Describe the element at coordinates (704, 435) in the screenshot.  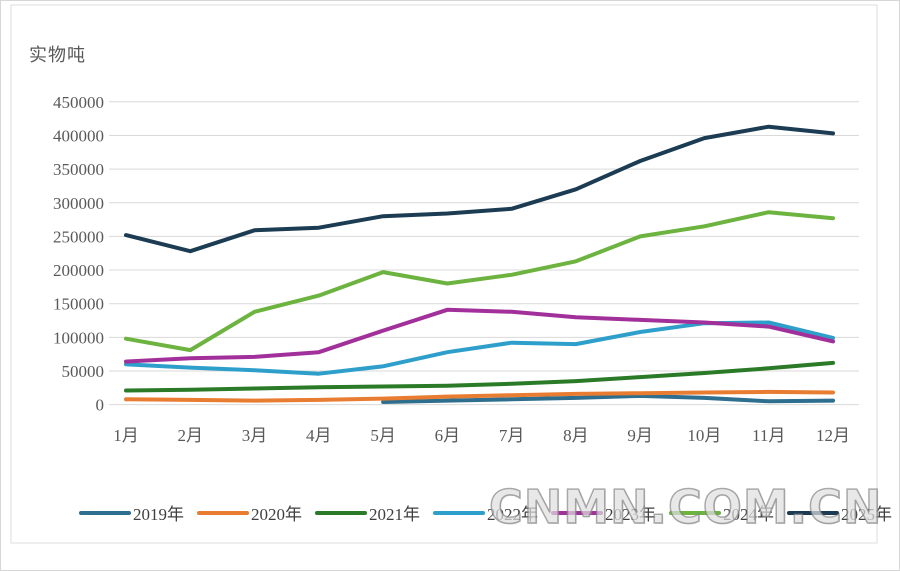
I see `x-tick-label: 10月` at that location.